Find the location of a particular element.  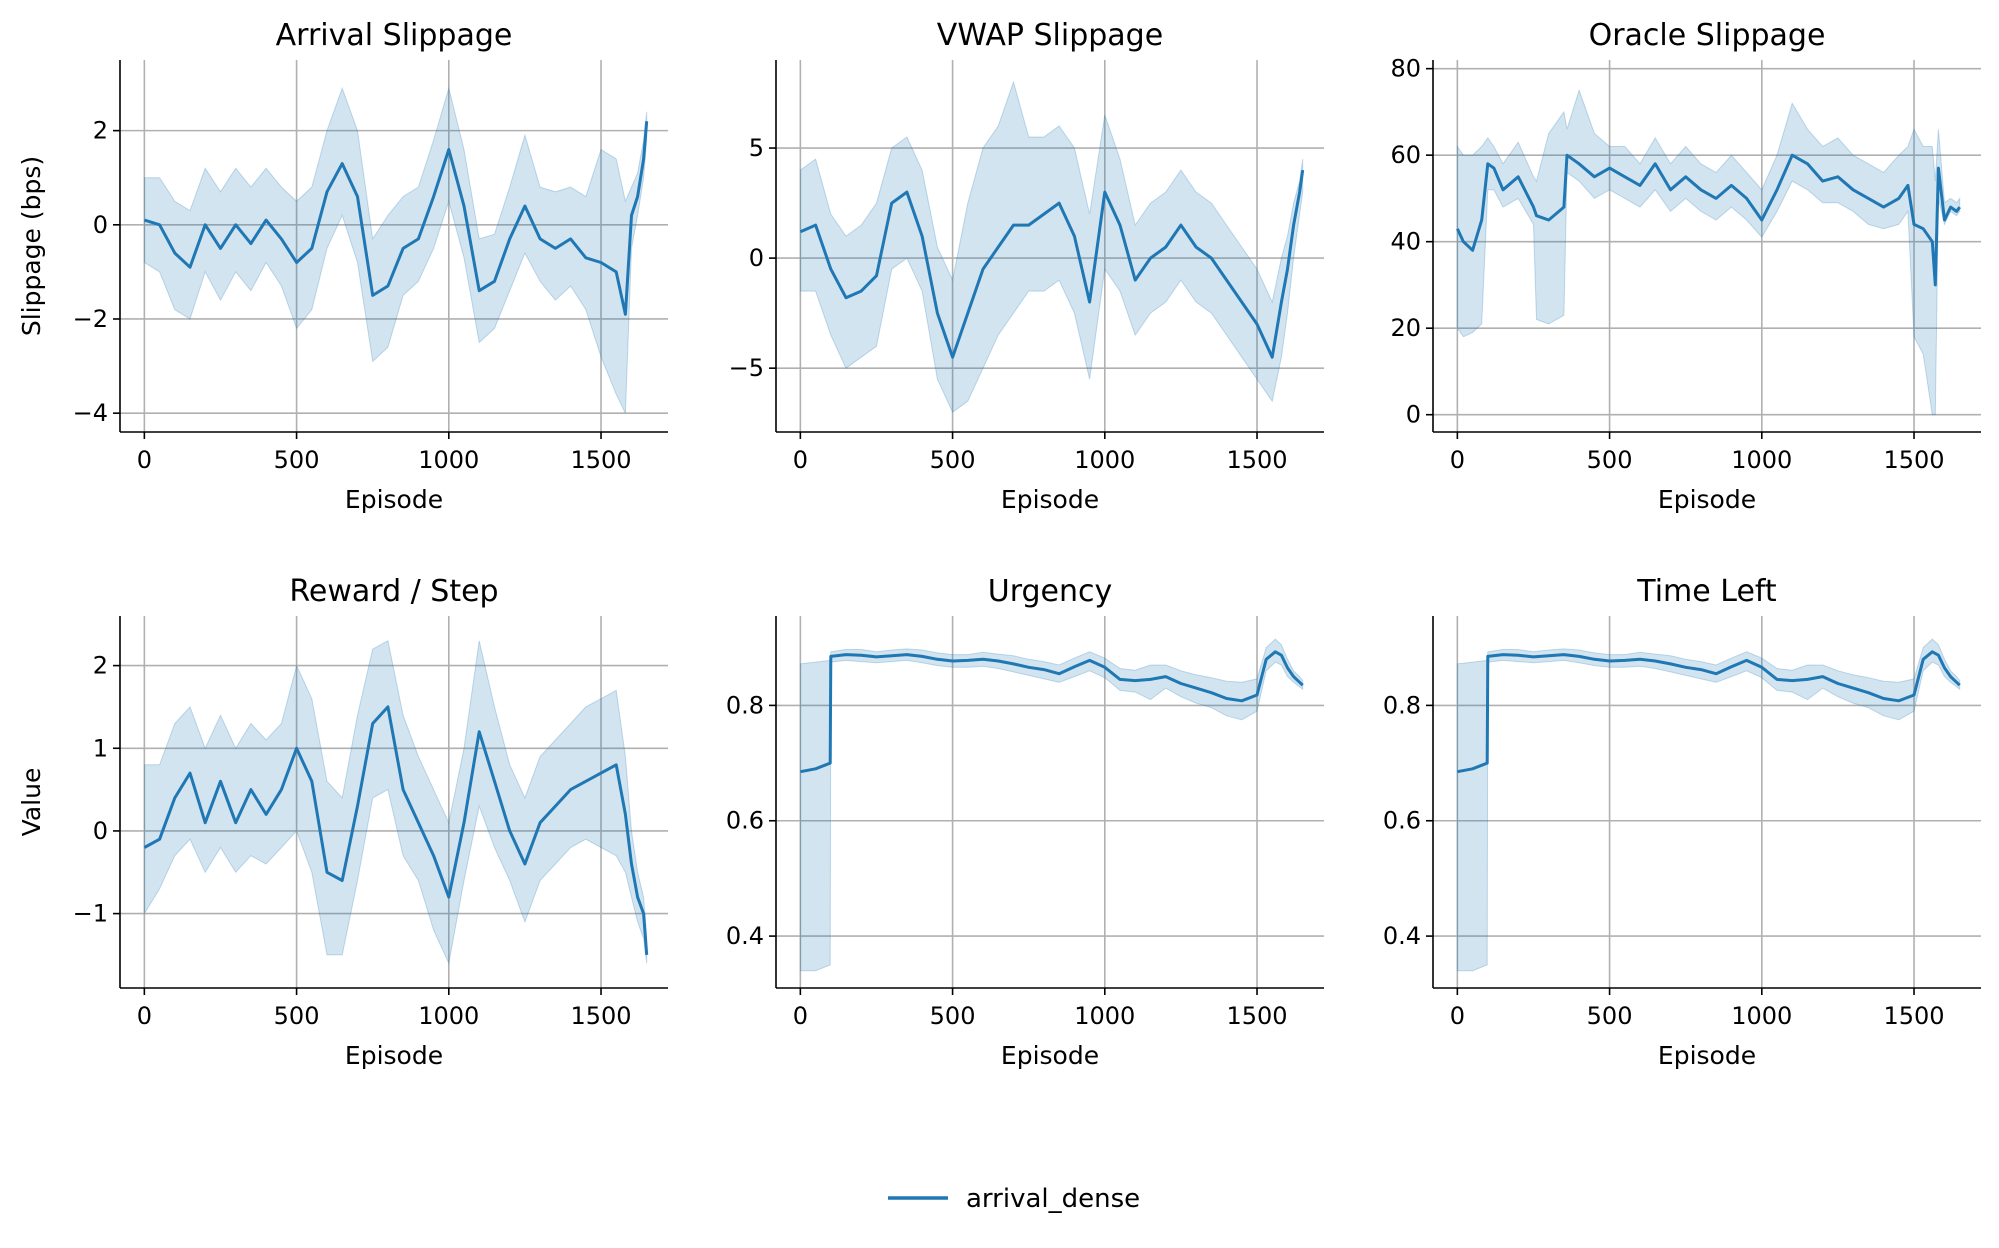

subplot-5: 0 500 1000 1500 0.4 0.6 0.8 Urgency Episode is located at coordinates (1025, 822).